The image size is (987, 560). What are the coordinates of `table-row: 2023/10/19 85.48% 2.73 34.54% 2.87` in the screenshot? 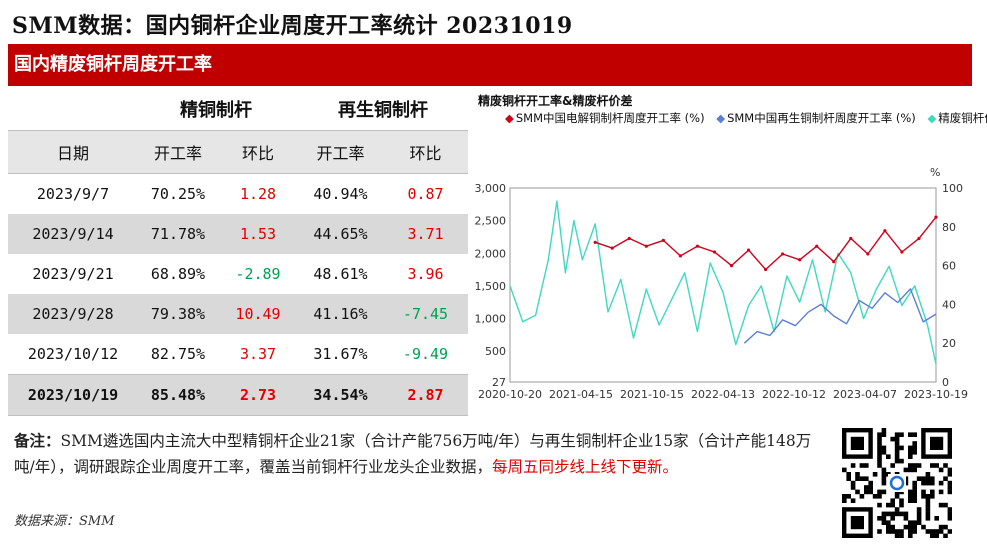 It's located at (238, 395).